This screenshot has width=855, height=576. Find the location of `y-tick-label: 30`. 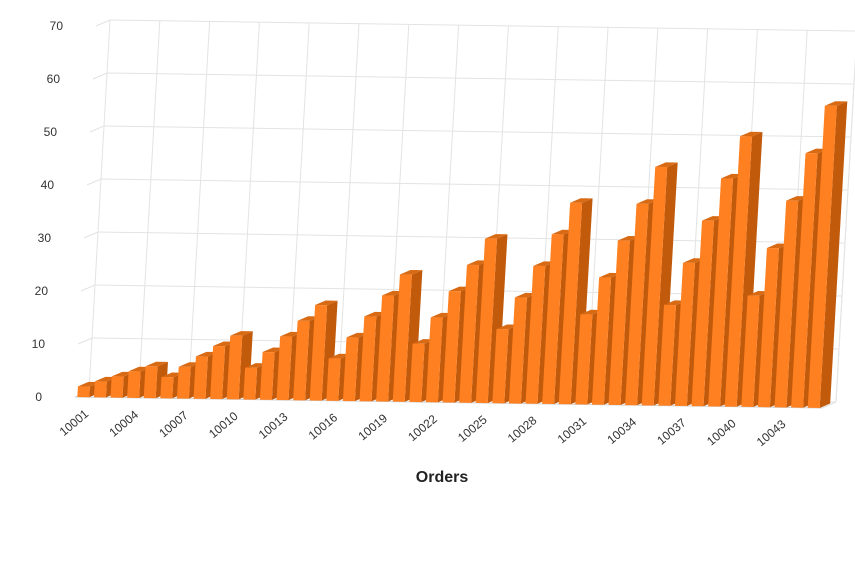

y-tick-label: 30 is located at coordinates (45, 238).